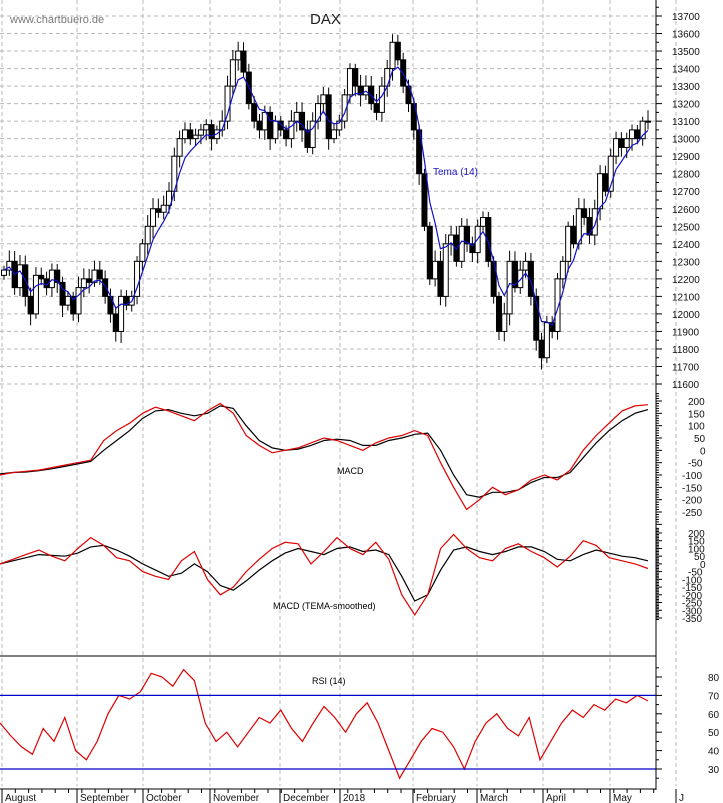 This screenshot has width=723, height=803. What do you see at coordinates (686, 210) in the screenshot?
I see `price-tick-label: 12600` at bounding box center [686, 210].